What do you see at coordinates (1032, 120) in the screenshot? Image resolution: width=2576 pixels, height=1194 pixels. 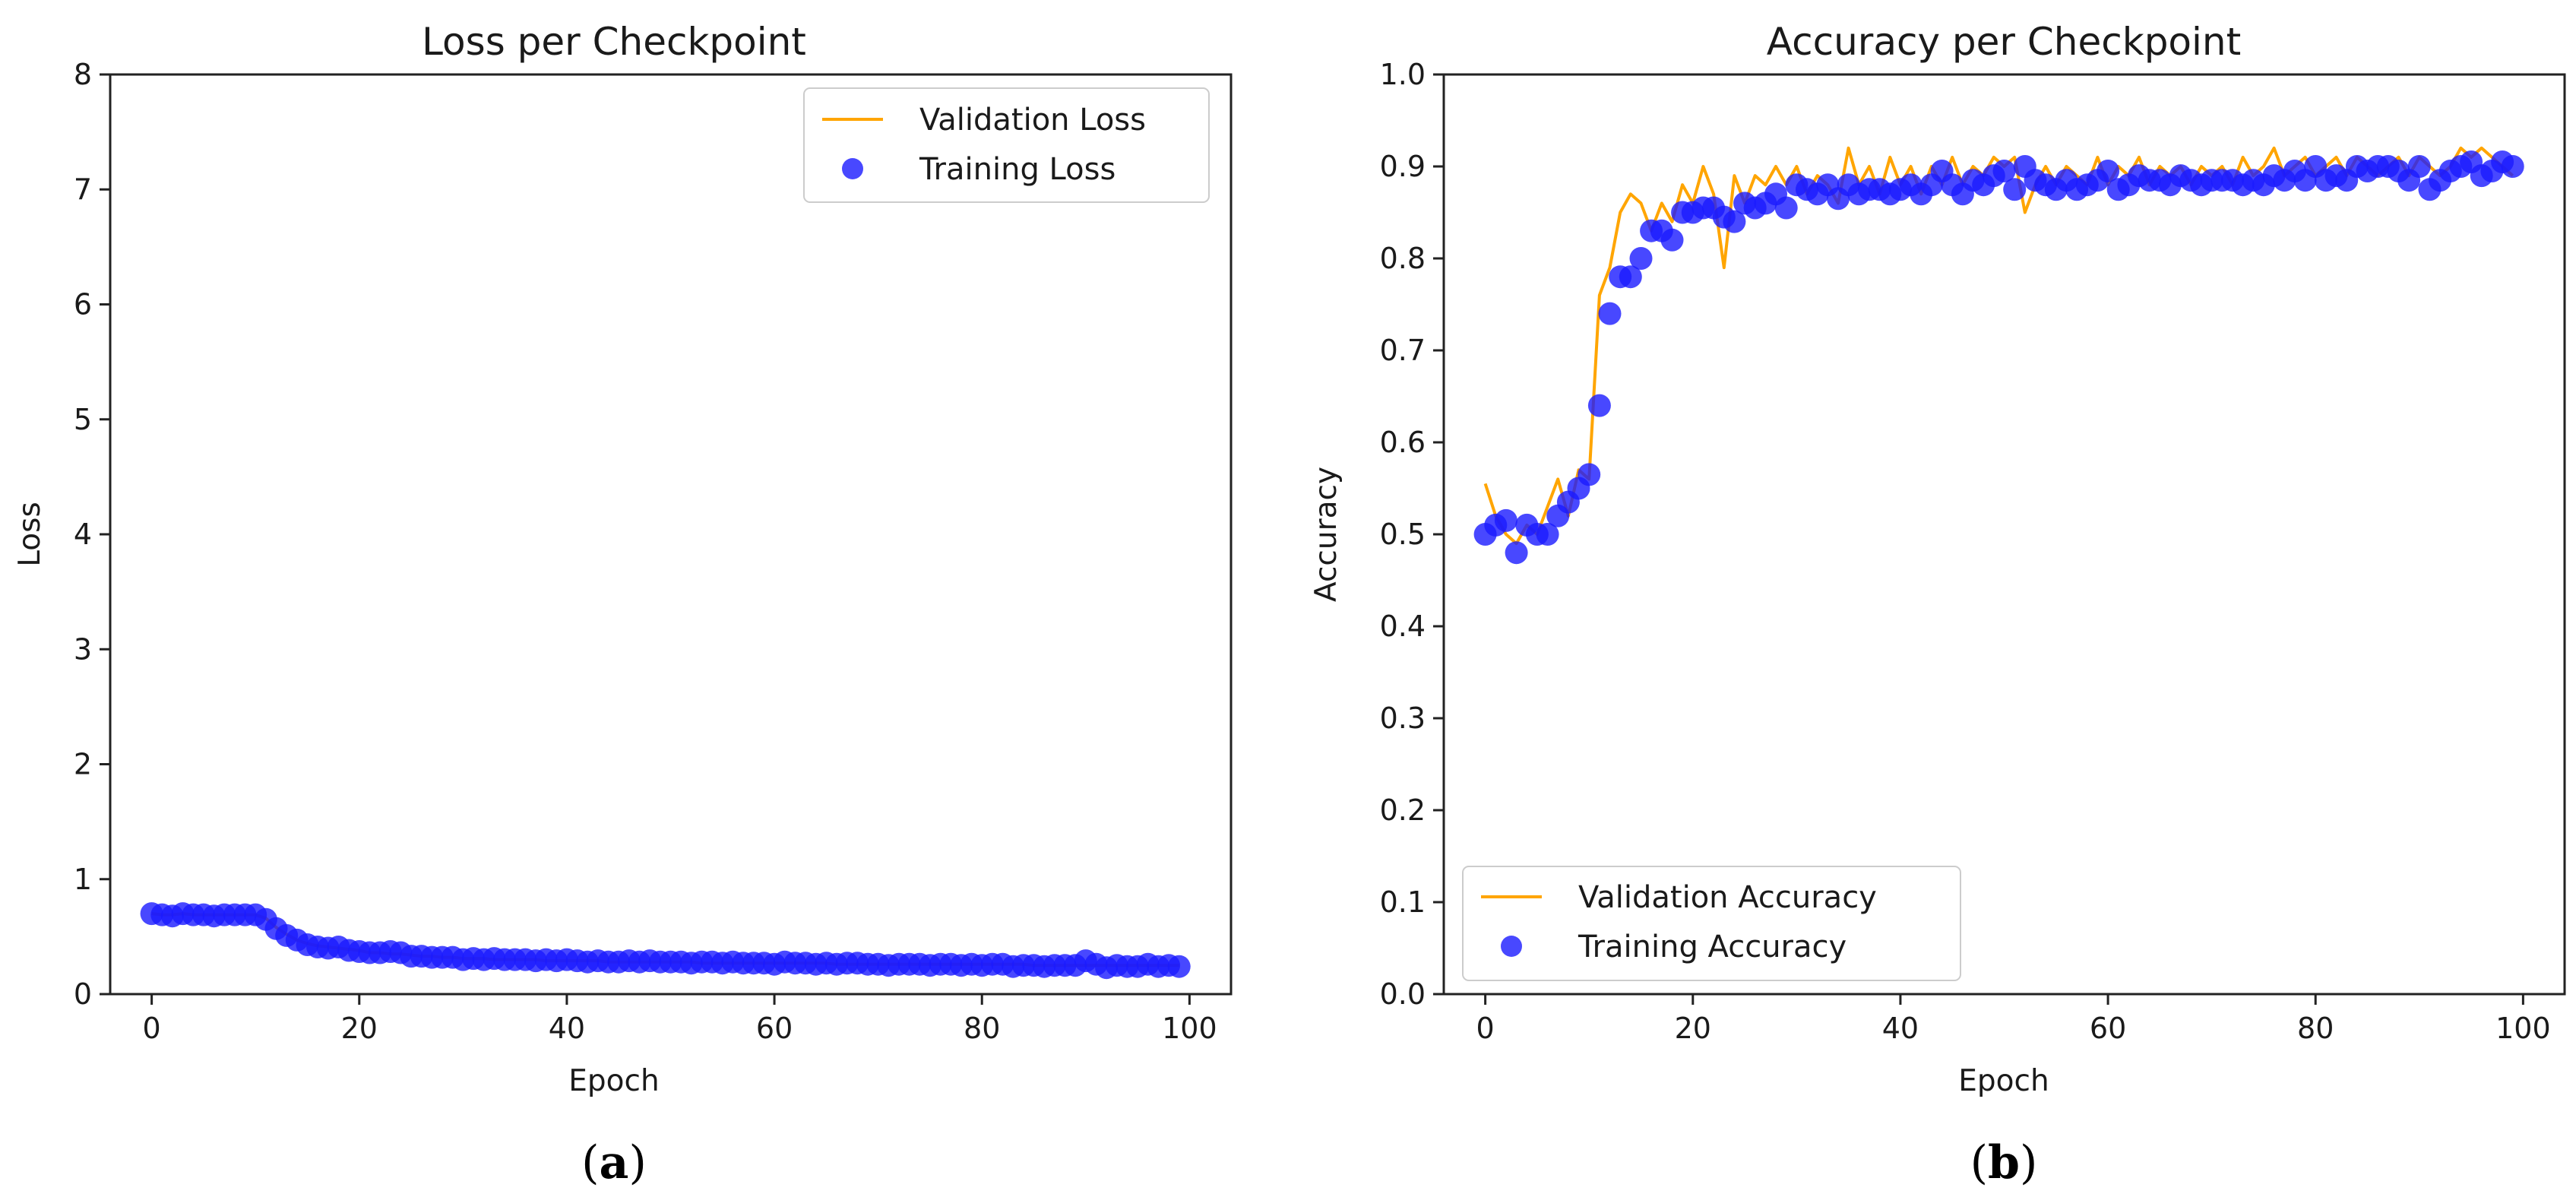 I see `validation-loss-legend-label: Validation Loss` at bounding box center [1032, 120].